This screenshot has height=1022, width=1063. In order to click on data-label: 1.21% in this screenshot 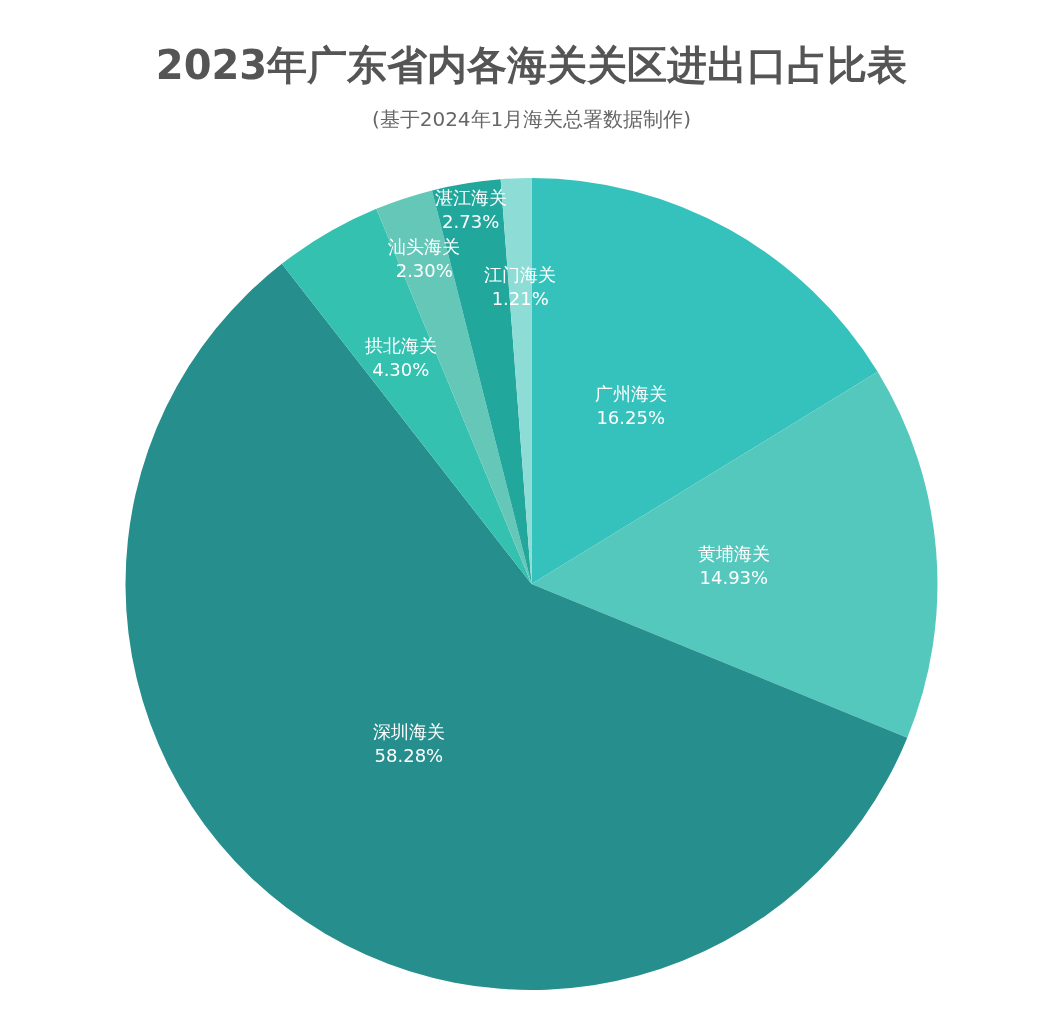, I will do `click(520, 298)`.